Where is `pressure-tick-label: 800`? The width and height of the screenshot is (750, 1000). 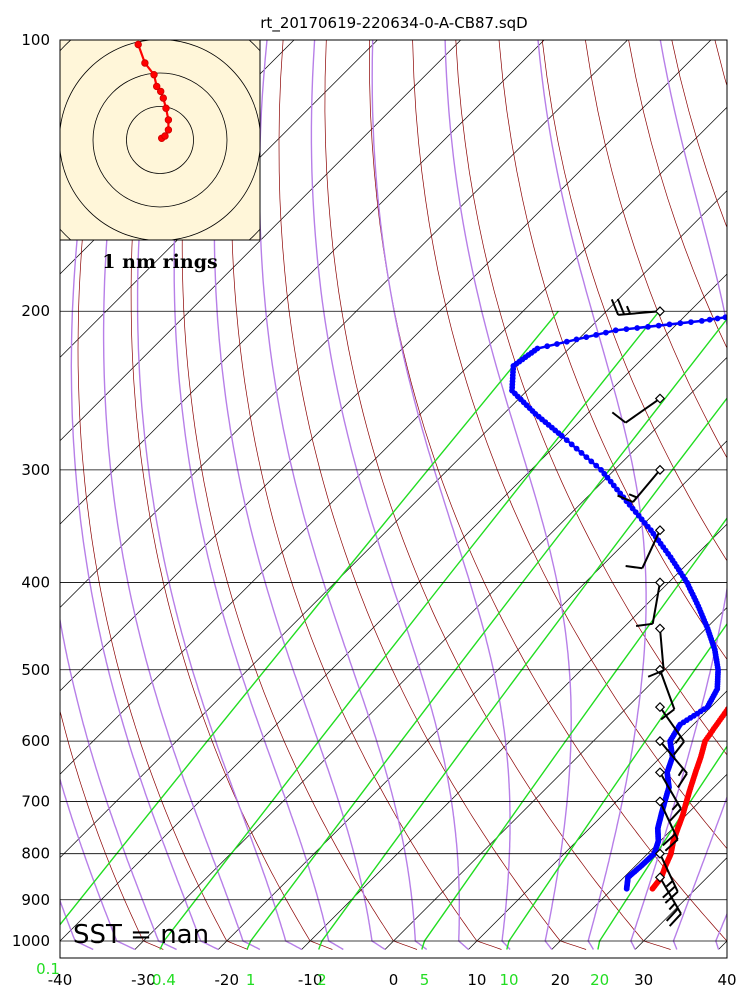 pressure-tick-label: 800 is located at coordinates (35, 854).